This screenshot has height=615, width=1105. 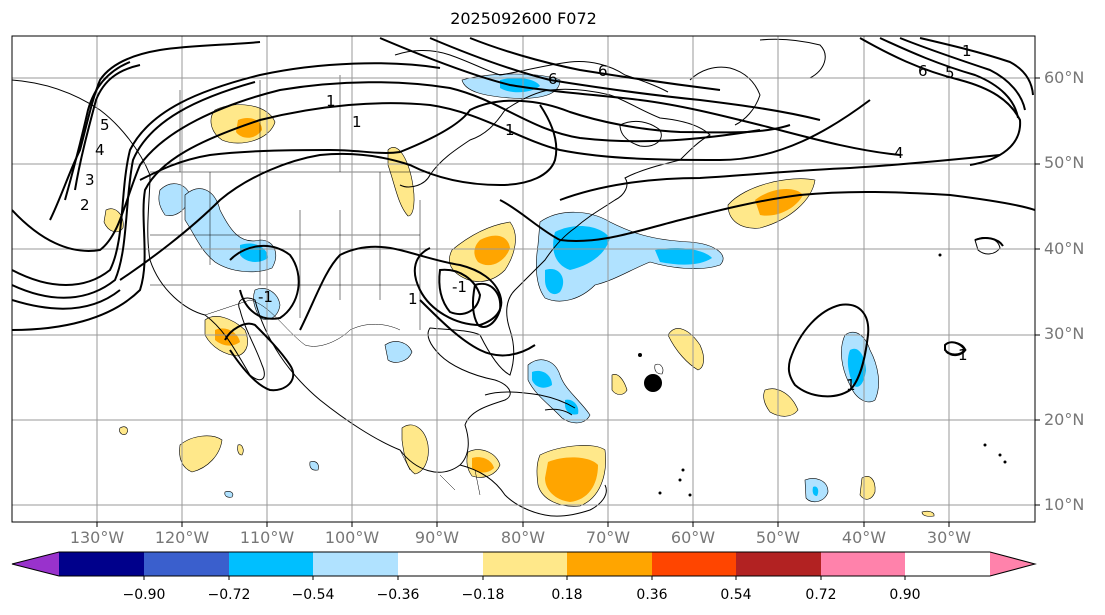 What do you see at coordinates (313, 595) in the screenshot?
I see `colorbar-tick-label: −0.54` at bounding box center [313, 595].